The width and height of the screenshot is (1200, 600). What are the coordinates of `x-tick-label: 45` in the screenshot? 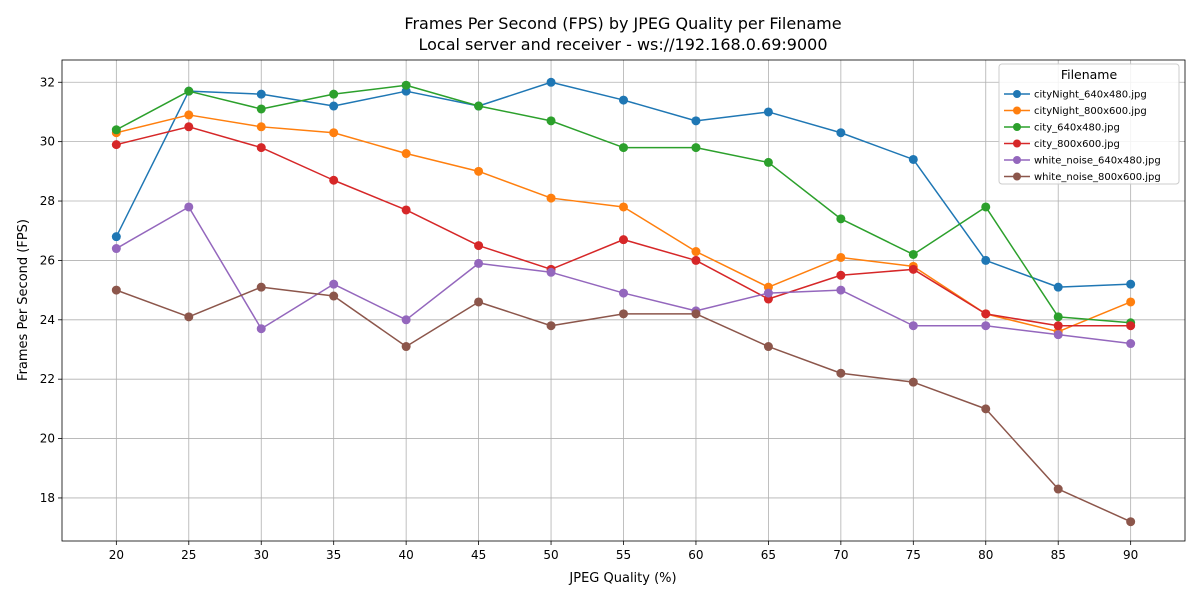 It's located at (478, 555).